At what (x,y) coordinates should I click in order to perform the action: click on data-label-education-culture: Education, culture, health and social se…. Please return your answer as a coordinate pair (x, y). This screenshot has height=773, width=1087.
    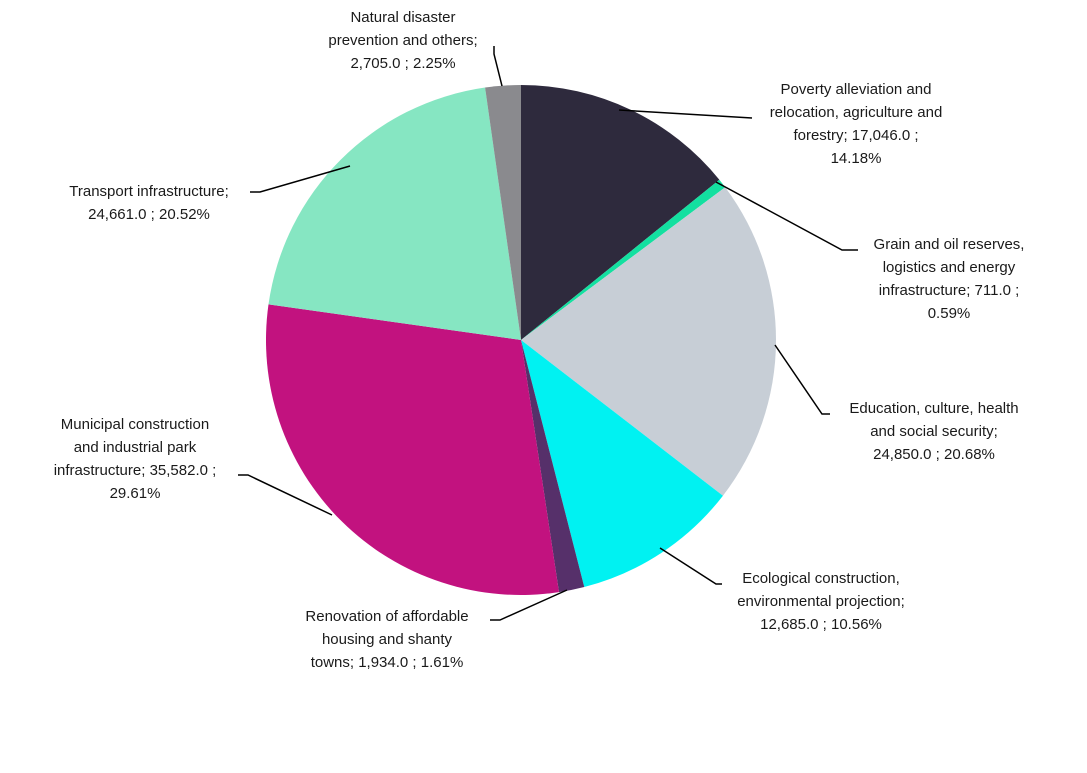
    Looking at the image, I should click on (934, 431).